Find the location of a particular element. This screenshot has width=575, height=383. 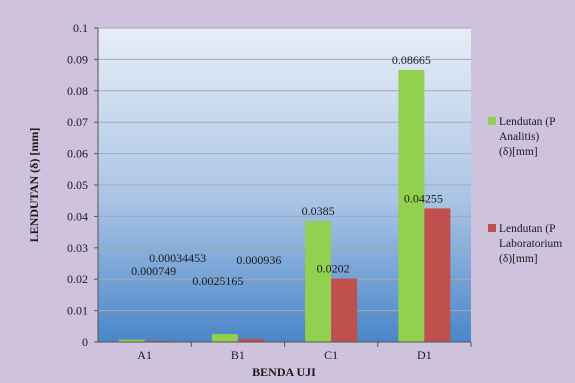

y-tick-label: 0.07 is located at coordinates (77, 122).